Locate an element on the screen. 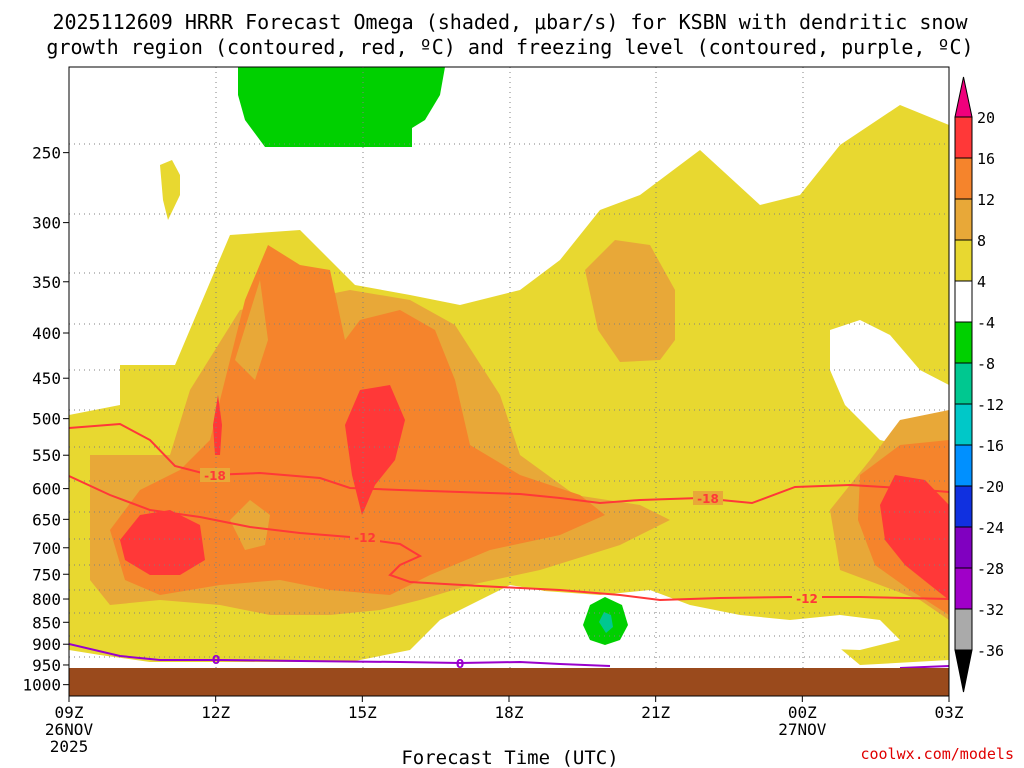 The image size is (1024, 768). y-tick-label: 1000 is located at coordinates (41, 685).